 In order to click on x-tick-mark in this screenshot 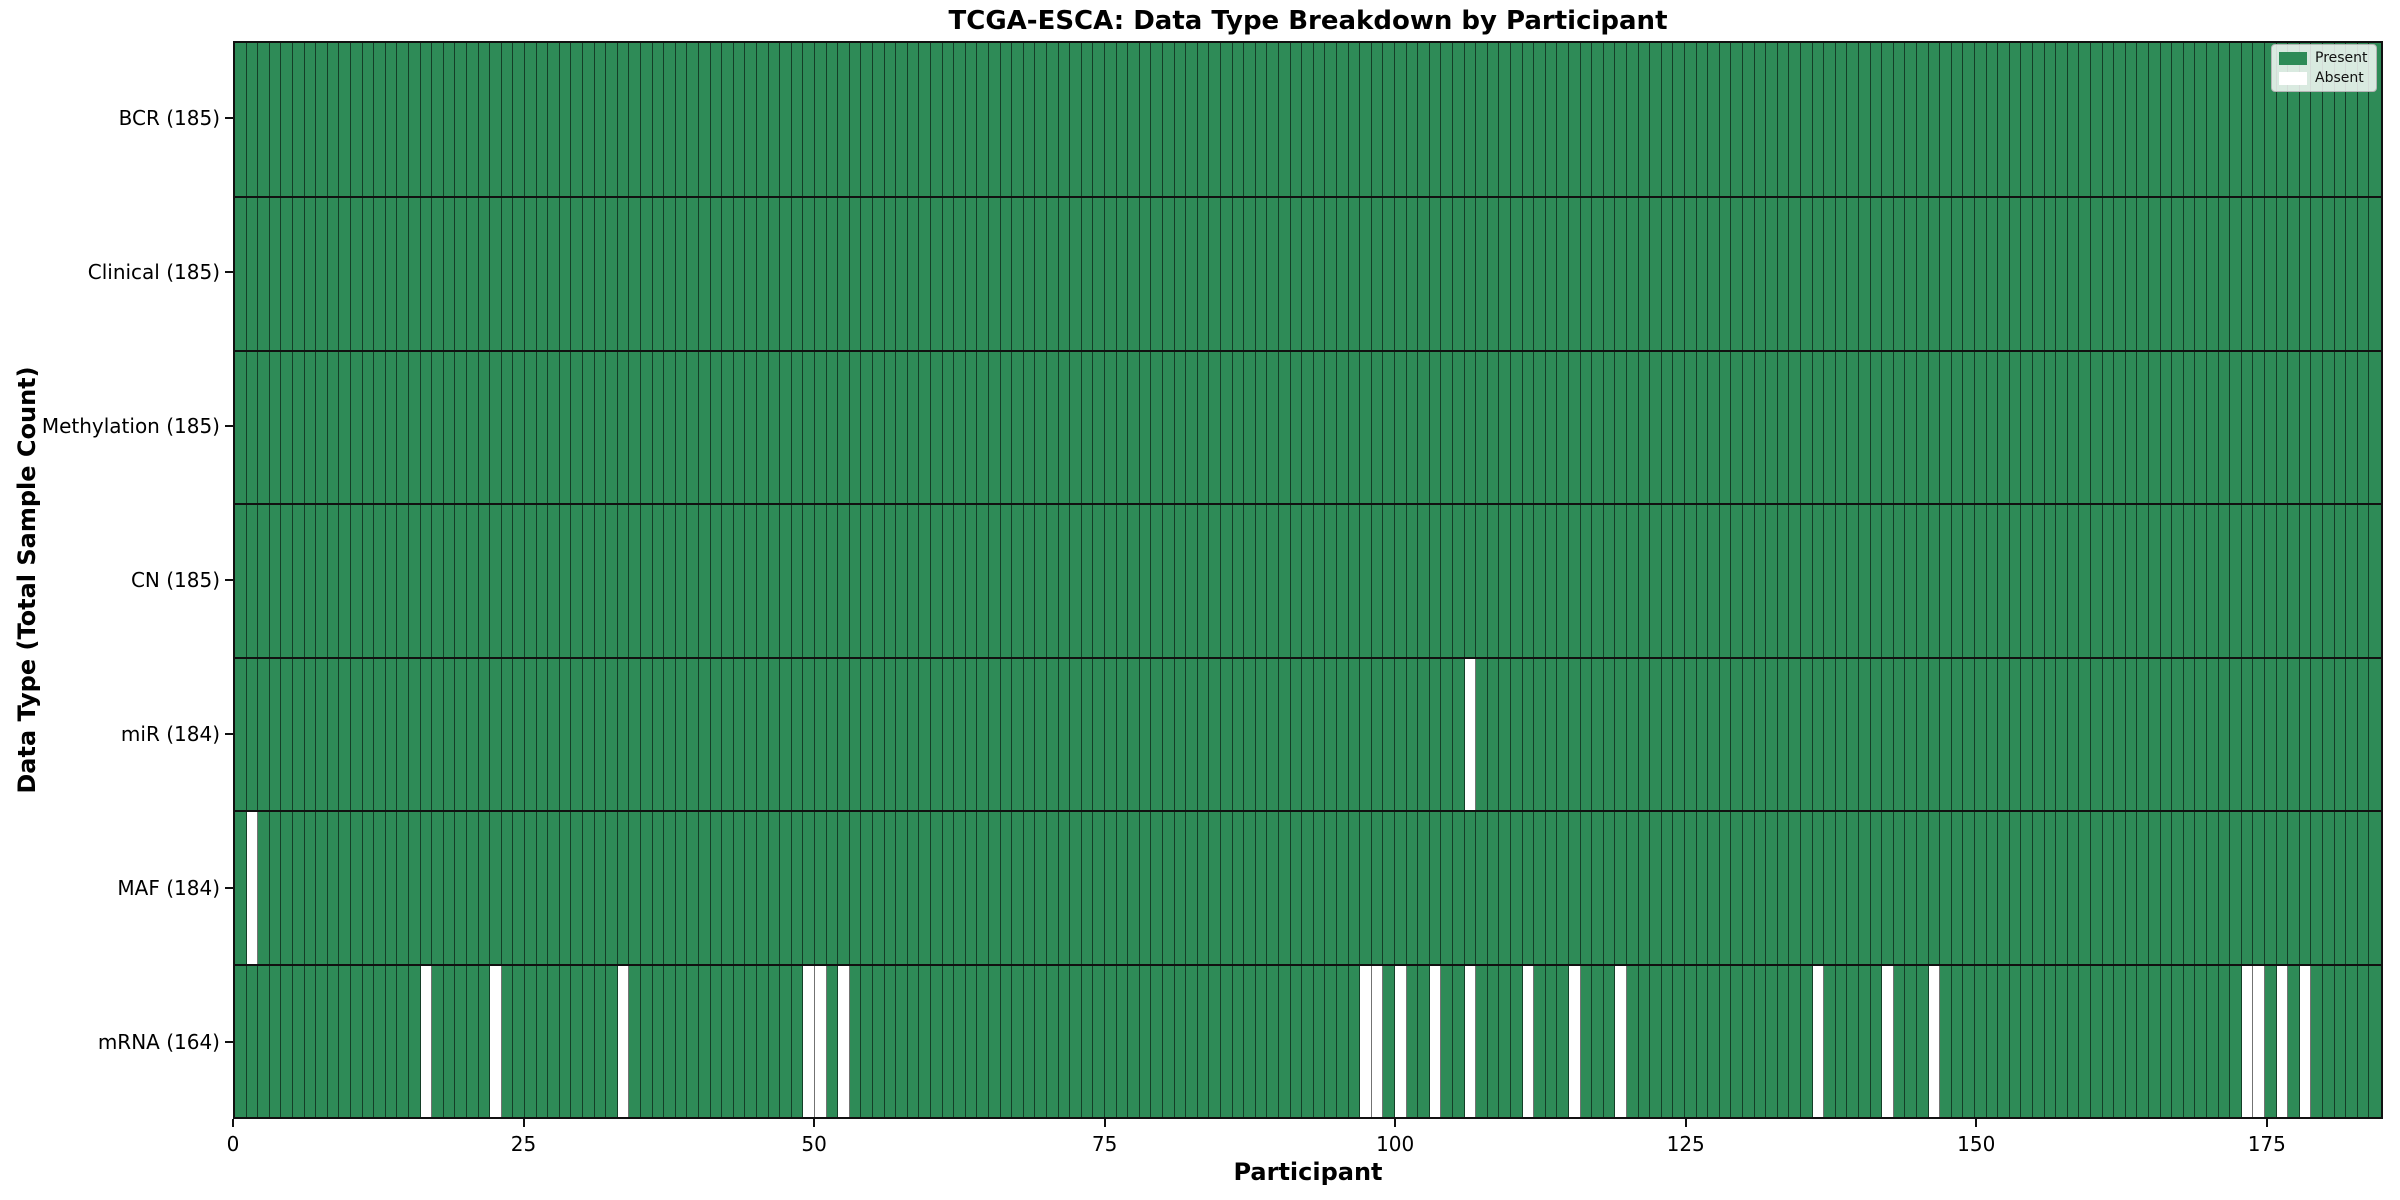, I will do `click(1685, 1123)`.